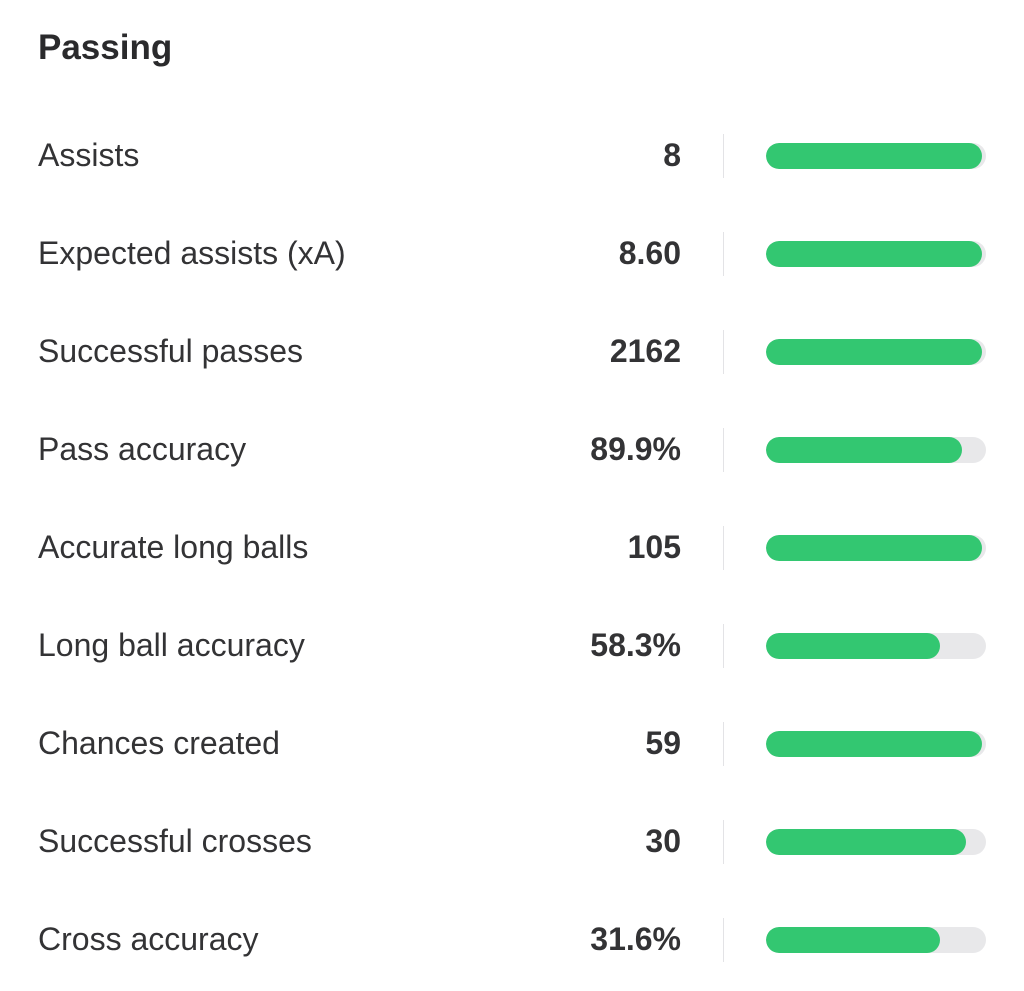 This screenshot has height=991, width=1024. What do you see at coordinates (663, 841) in the screenshot?
I see `stat-value: 30` at bounding box center [663, 841].